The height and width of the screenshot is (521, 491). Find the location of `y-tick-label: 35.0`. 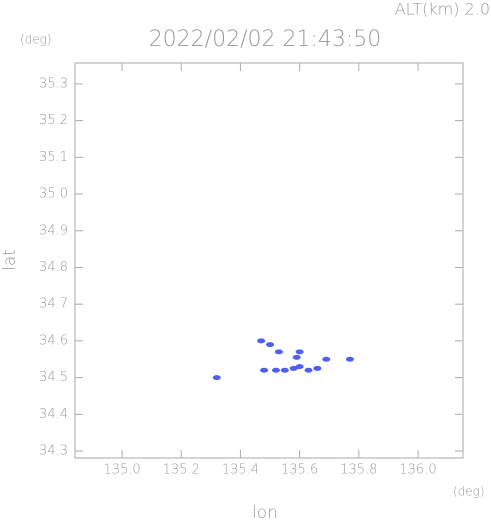

y-tick-label: 35.0 is located at coordinates (53, 194).